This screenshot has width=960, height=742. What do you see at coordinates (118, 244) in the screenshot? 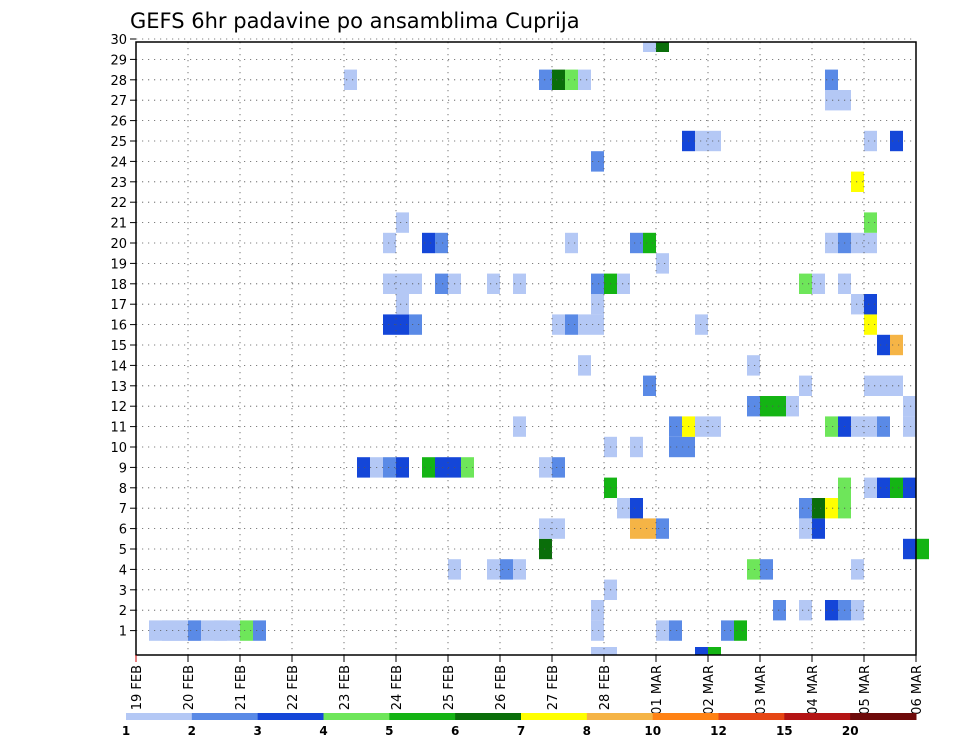
I see `y-tick-label: 20` at bounding box center [118, 244].